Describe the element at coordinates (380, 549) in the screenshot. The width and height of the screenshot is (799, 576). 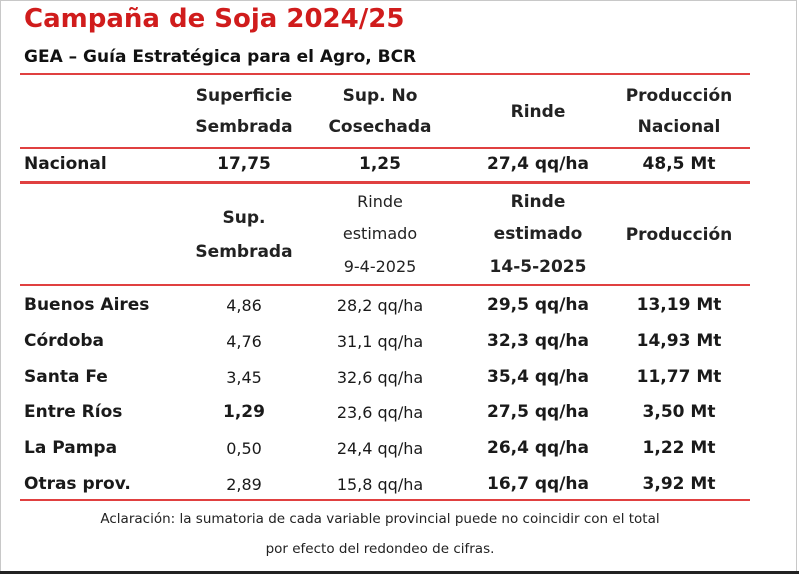
I see `footnote-line2: por efecto del redondeo de cifras.` at that location.